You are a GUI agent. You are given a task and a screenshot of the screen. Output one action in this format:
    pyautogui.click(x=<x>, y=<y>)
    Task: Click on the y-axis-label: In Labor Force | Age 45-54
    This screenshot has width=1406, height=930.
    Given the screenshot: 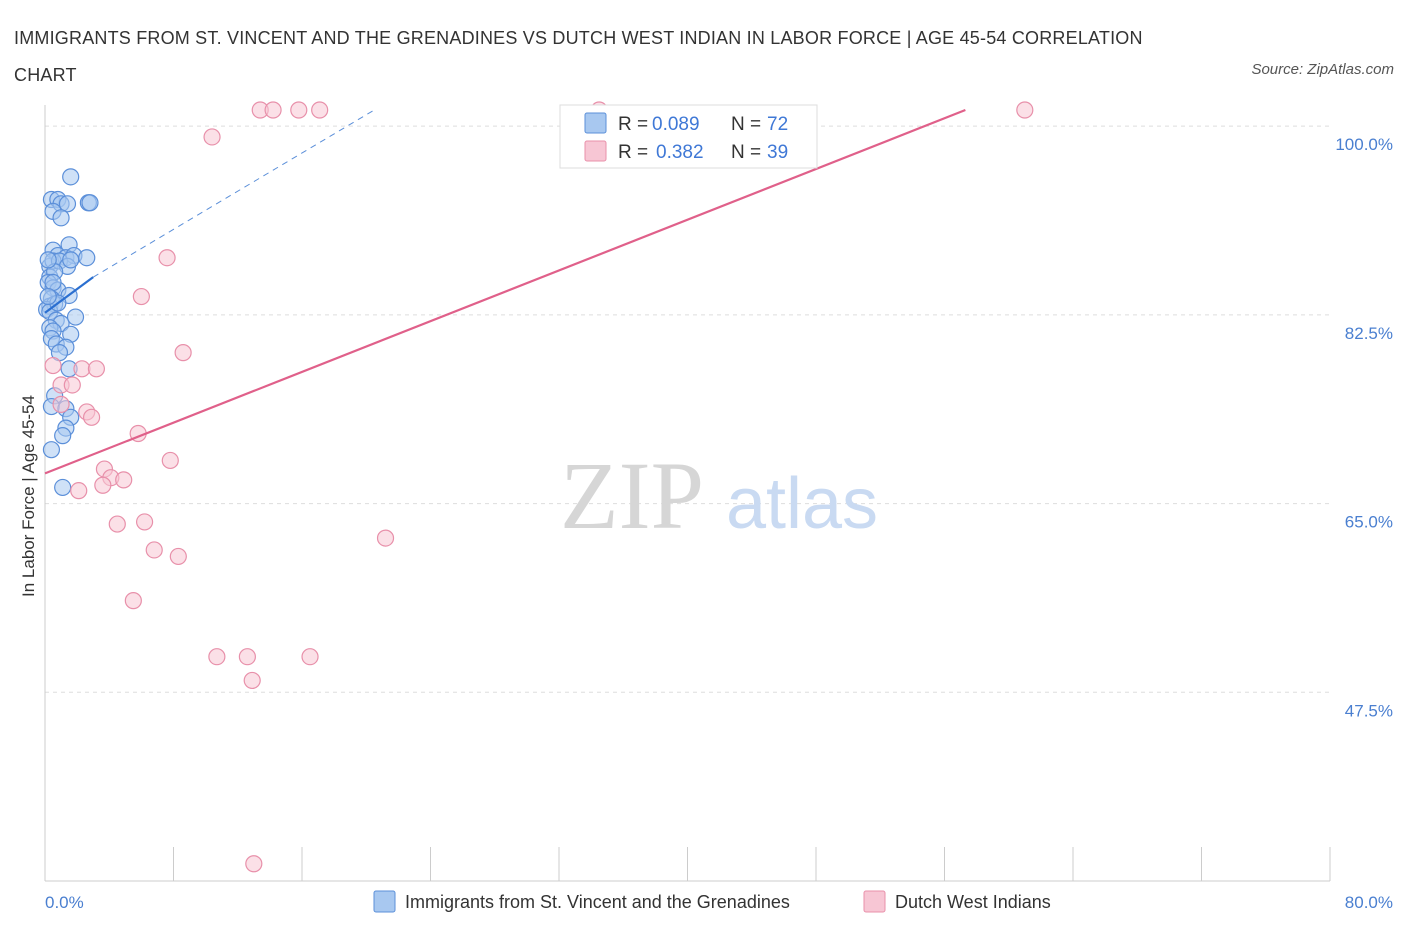 What is the action you would take?
    pyautogui.click(x=28, y=496)
    